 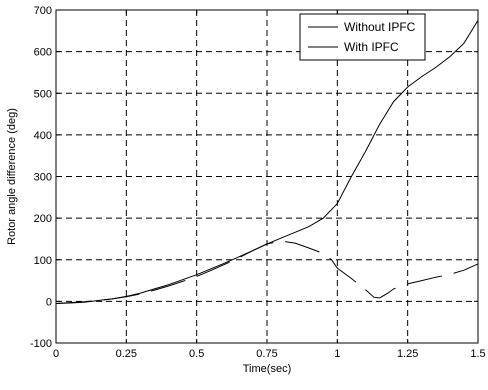 I want to click on x-tick-label: 0, so click(x=56, y=354).